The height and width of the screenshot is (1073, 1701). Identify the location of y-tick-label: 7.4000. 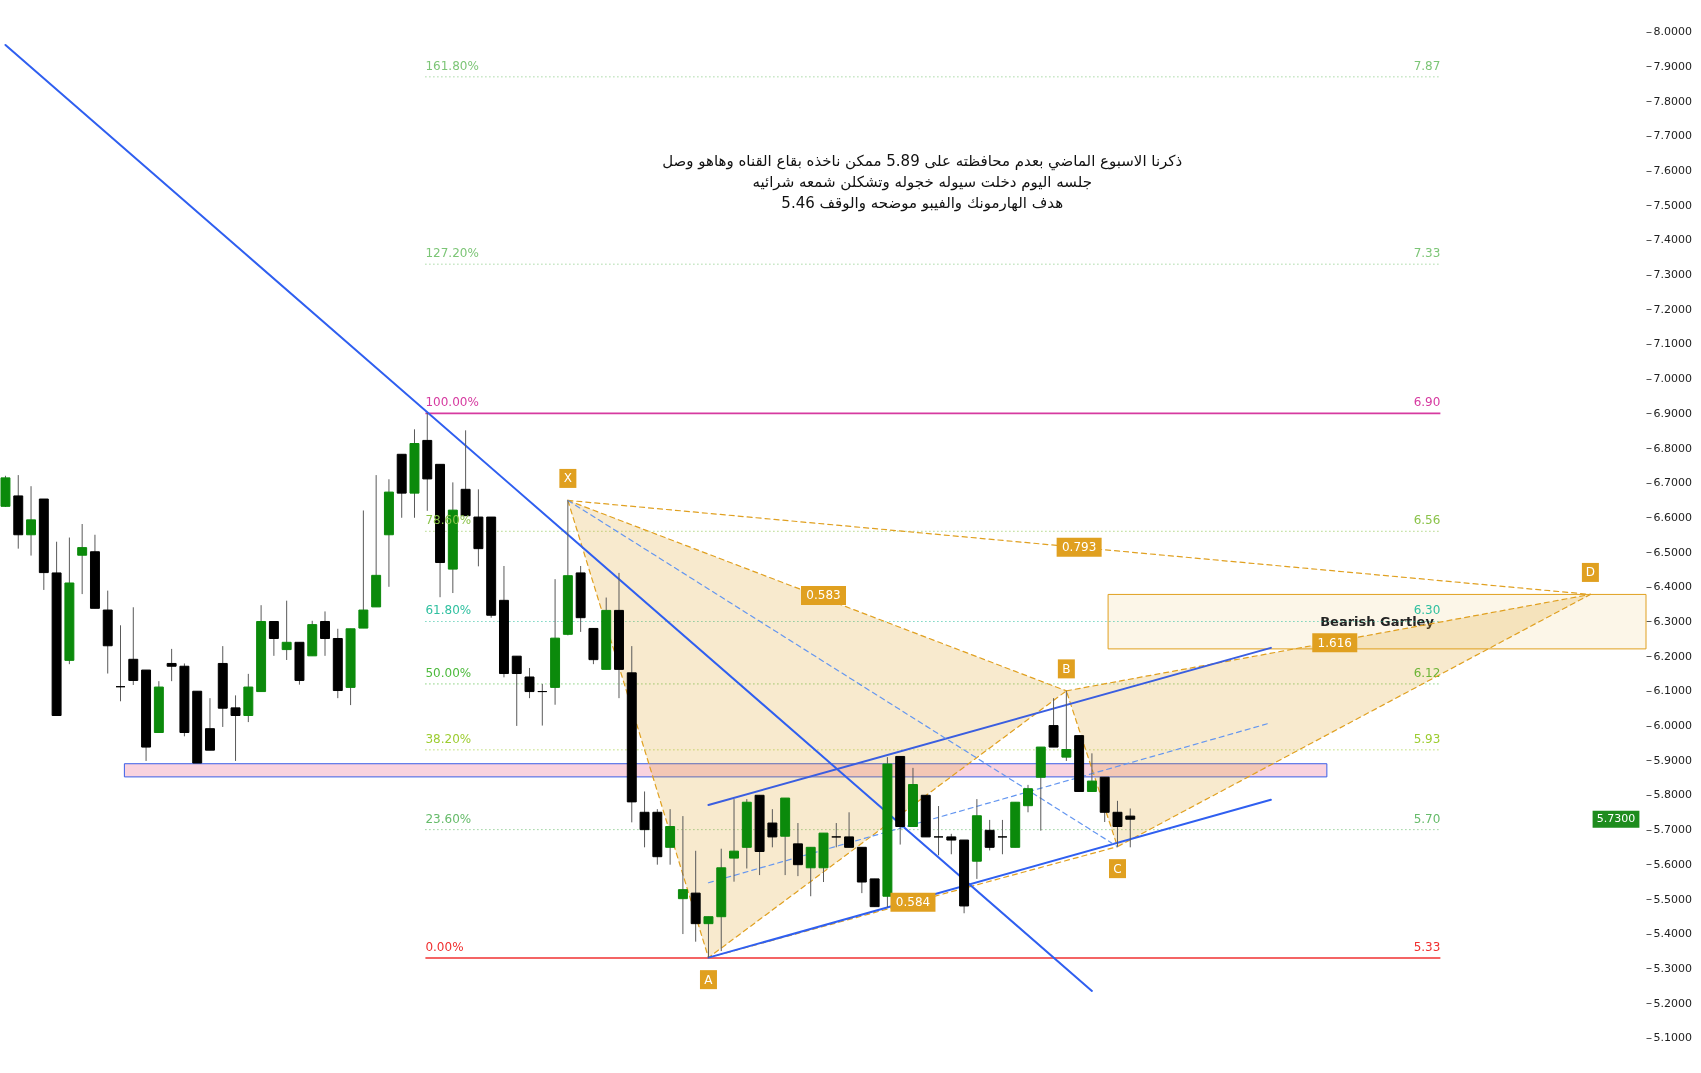
(1672, 240).